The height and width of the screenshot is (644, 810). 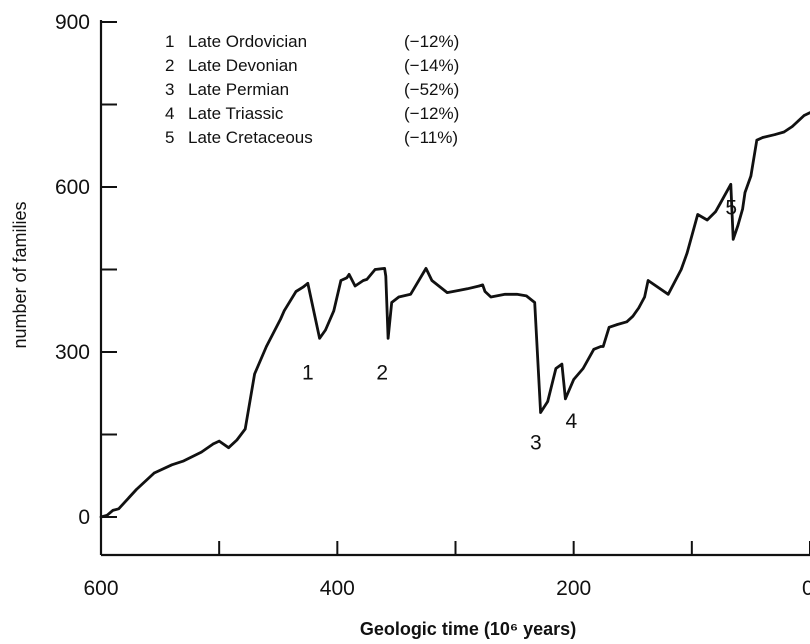 I want to click on legend-percent: (−52%), so click(x=431, y=89).